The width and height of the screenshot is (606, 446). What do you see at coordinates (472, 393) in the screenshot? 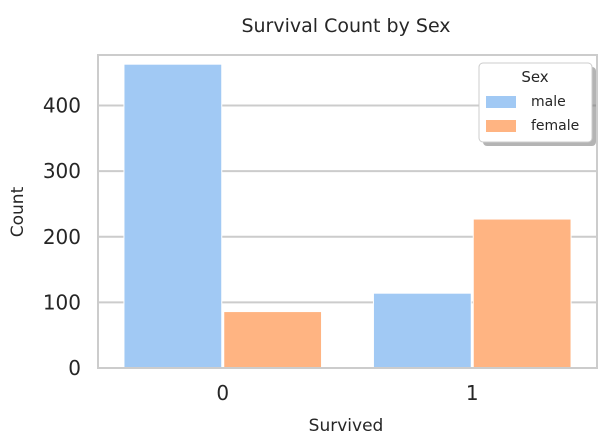
I see `x-tick-label: 1` at bounding box center [472, 393].